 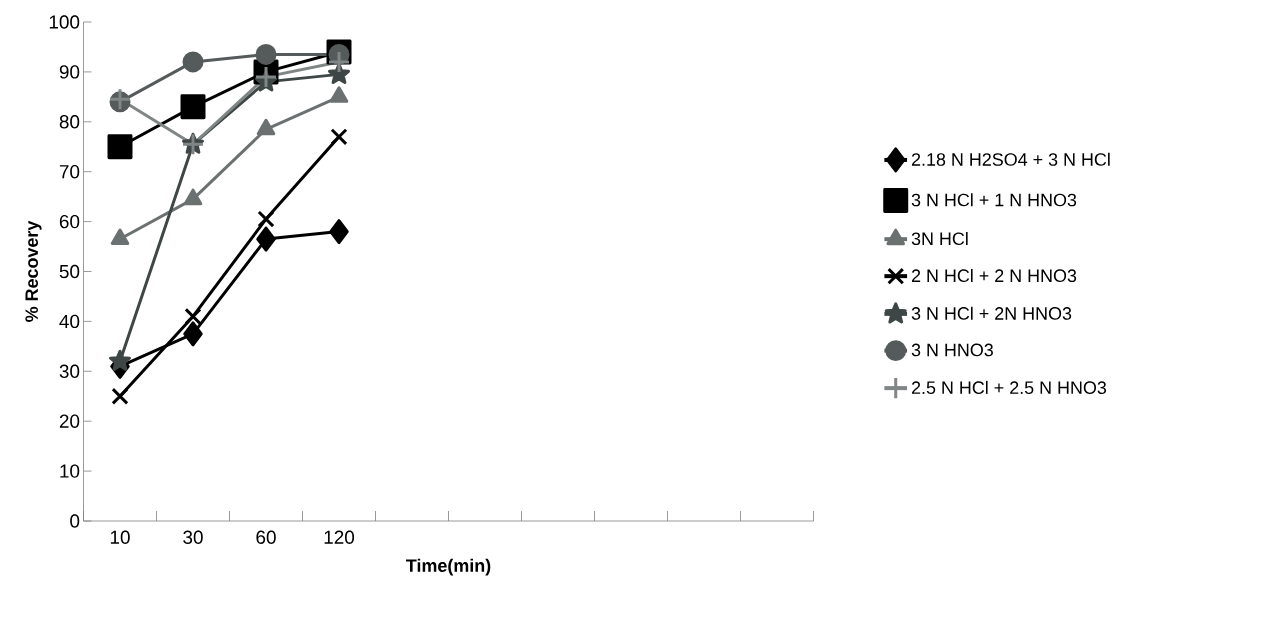 I want to click on legend-label: 3 N HCl + 2N HNO3, so click(x=991, y=313).